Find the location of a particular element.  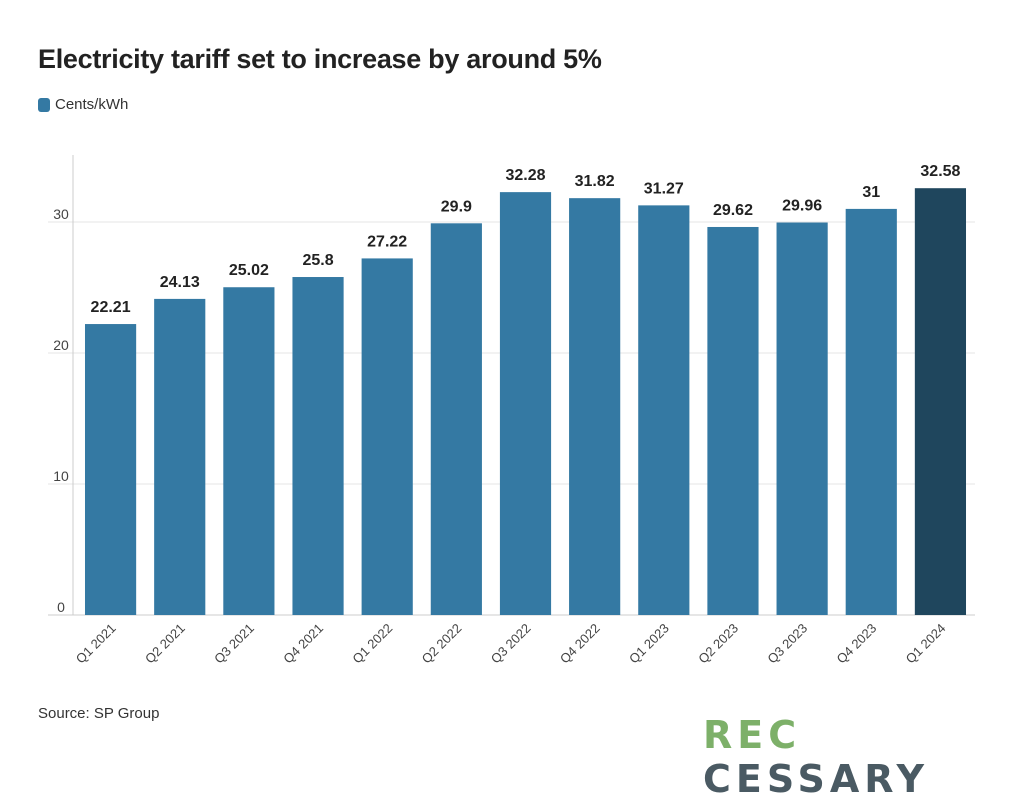

x-tick-label: Q4 2022 is located at coordinates (580, 644).